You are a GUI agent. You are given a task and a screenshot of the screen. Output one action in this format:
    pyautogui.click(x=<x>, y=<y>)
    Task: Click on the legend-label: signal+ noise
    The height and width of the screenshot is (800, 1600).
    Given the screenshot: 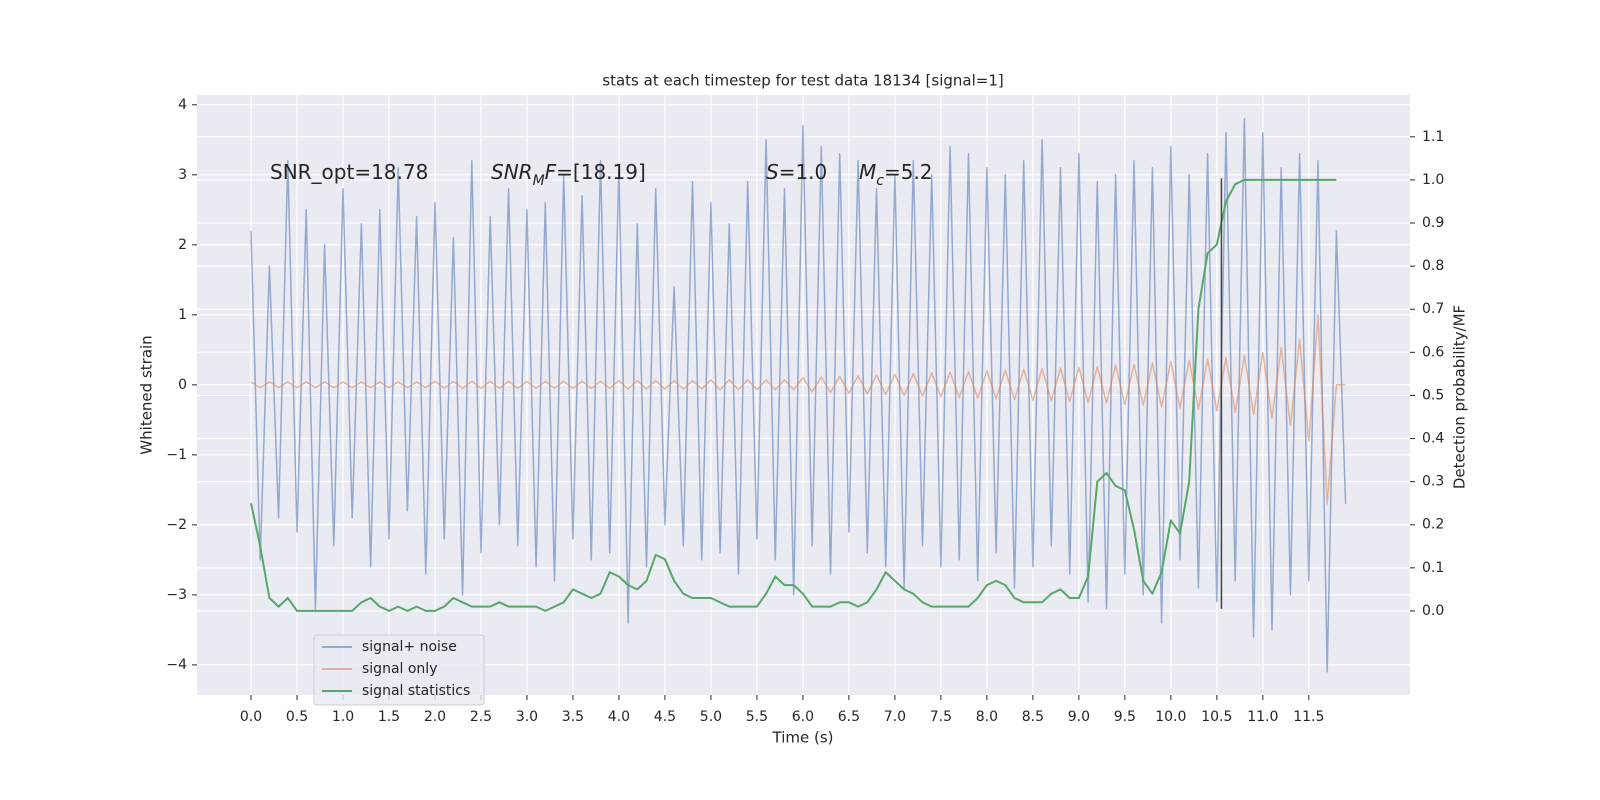 What is the action you would take?
    pyautogui.click(x=409, y=647)
    